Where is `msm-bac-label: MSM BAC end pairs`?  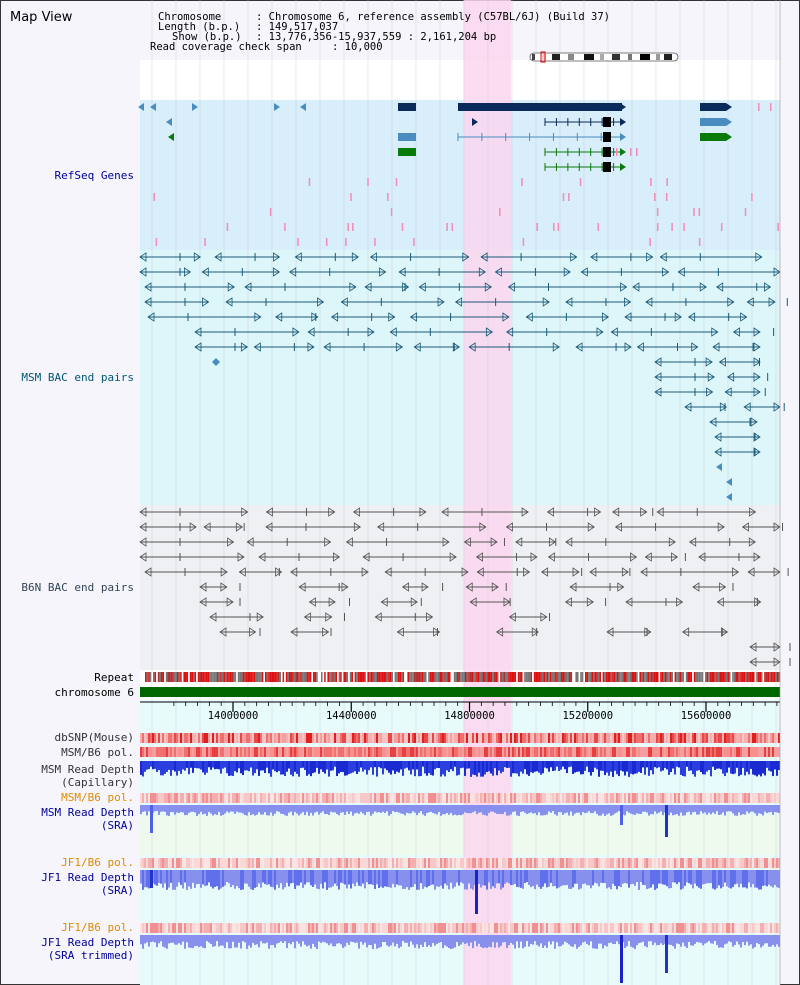
msm-bac-label: MSM BAC end pairs is located at coordinates (77, 377).